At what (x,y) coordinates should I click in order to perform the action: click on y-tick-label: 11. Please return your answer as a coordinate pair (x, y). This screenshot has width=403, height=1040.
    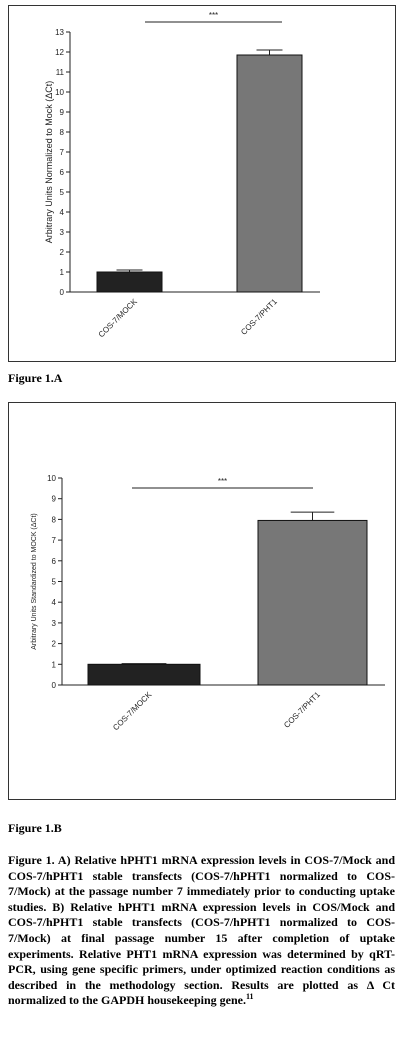
    Looking at the image, I should click on (60, 72).